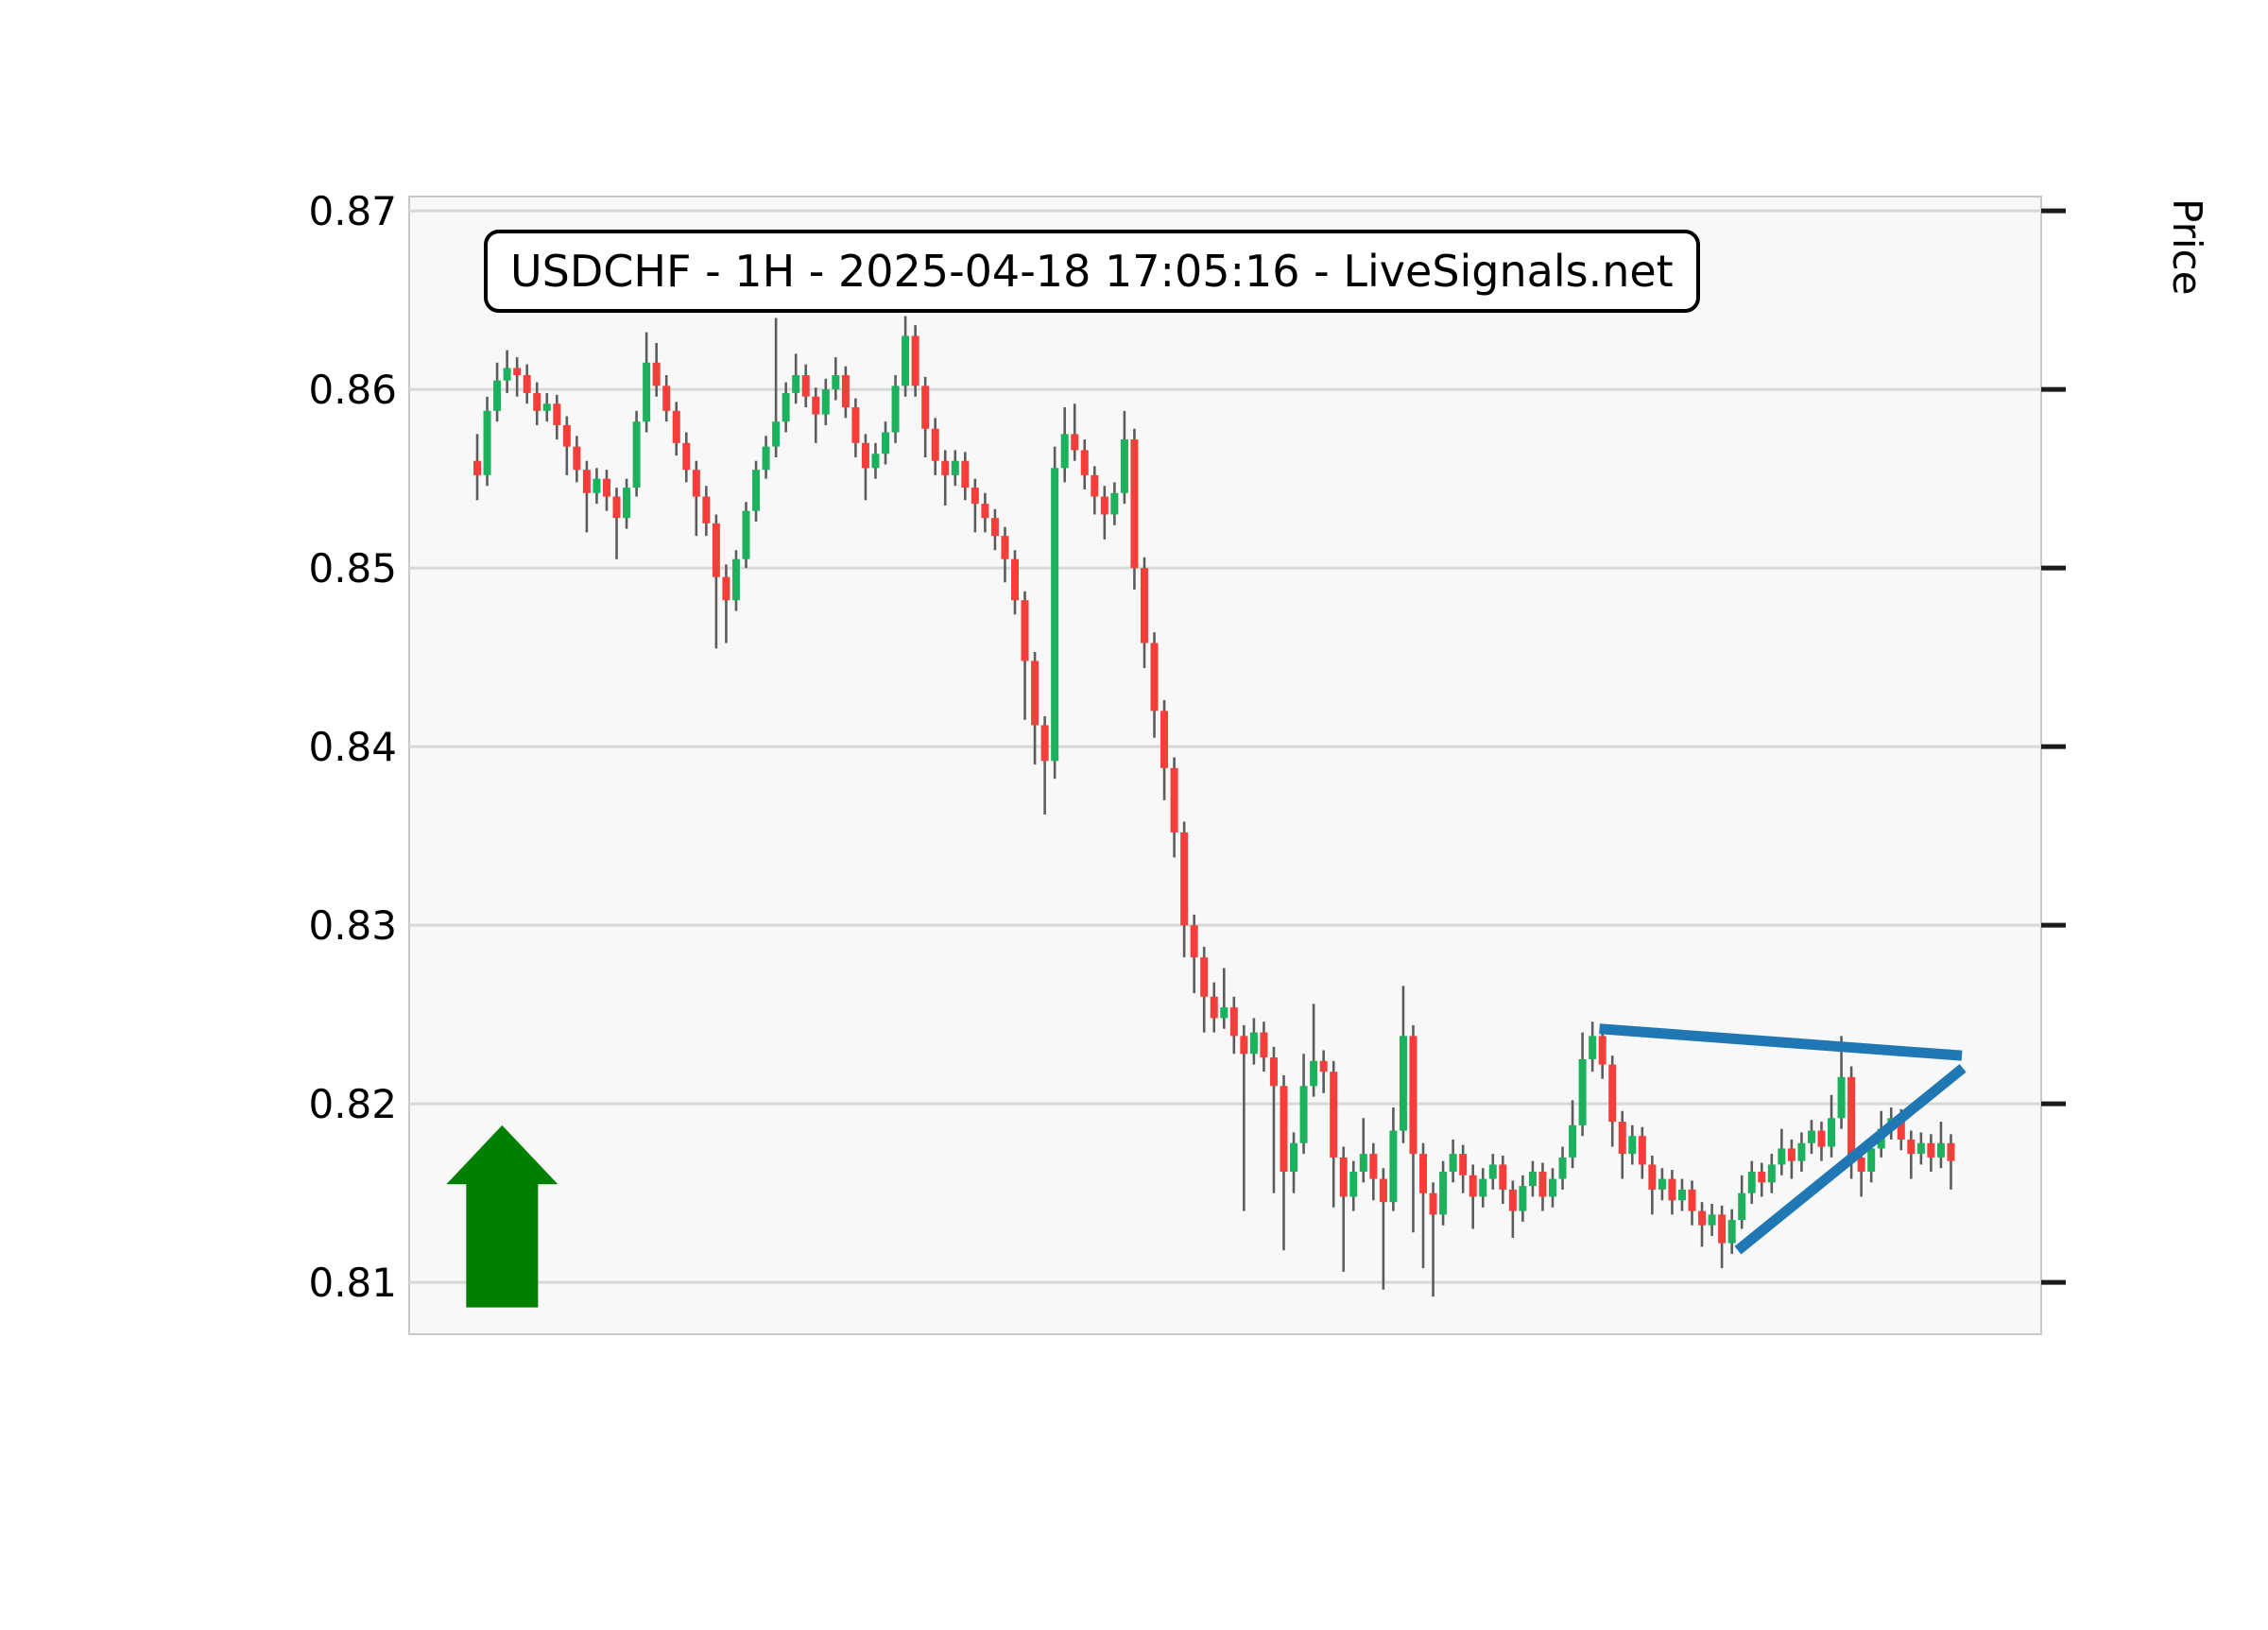  I want to click on y-tick-label: 0.86, so click(352, 390).